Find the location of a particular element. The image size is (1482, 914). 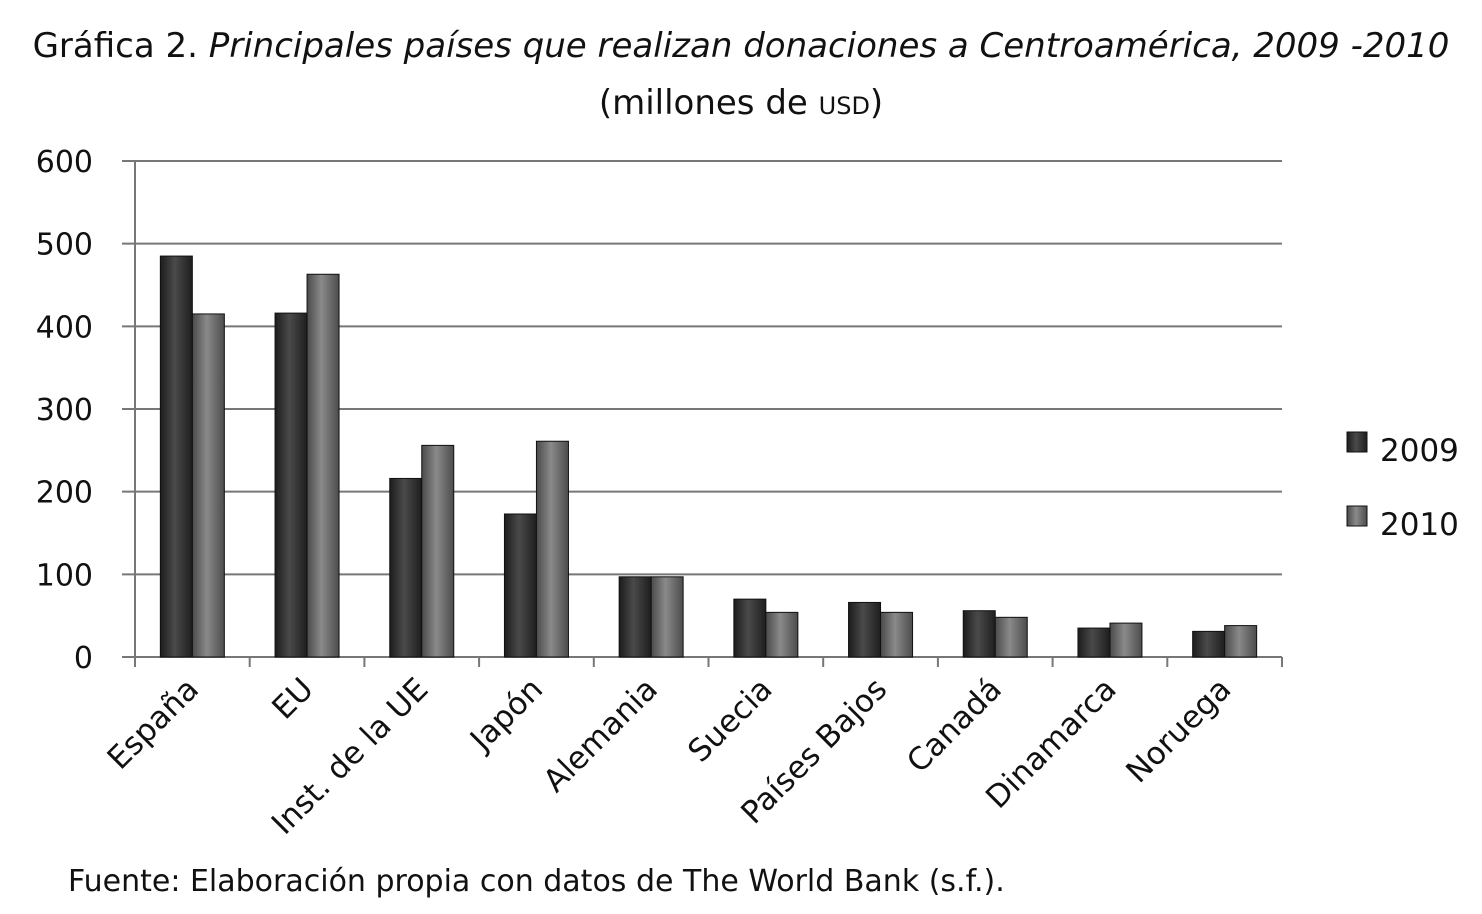

x-tick-label: Suecia is located at coordinates (730, 720).